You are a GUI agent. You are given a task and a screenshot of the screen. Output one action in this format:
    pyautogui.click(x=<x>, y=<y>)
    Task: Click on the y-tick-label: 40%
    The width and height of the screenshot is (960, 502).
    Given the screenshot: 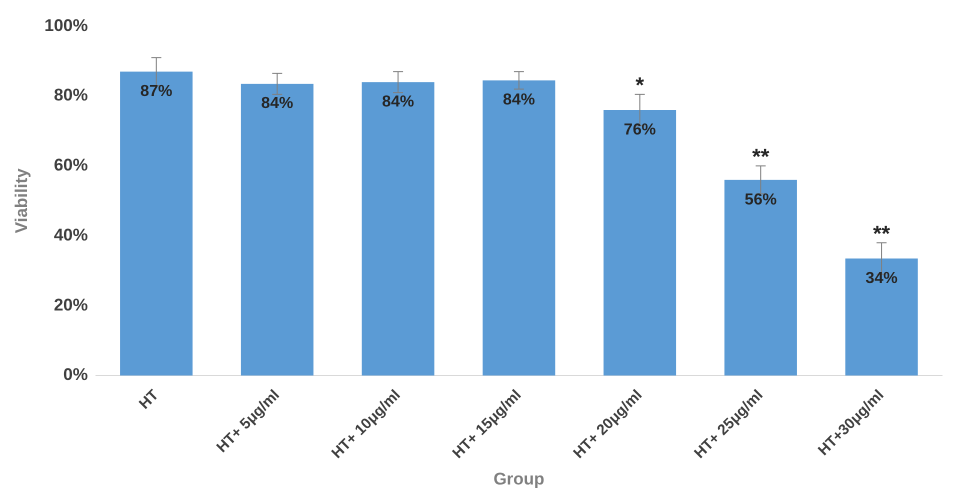 What is the action you would take?
    pyautogui.click(x=71, y=234)
    